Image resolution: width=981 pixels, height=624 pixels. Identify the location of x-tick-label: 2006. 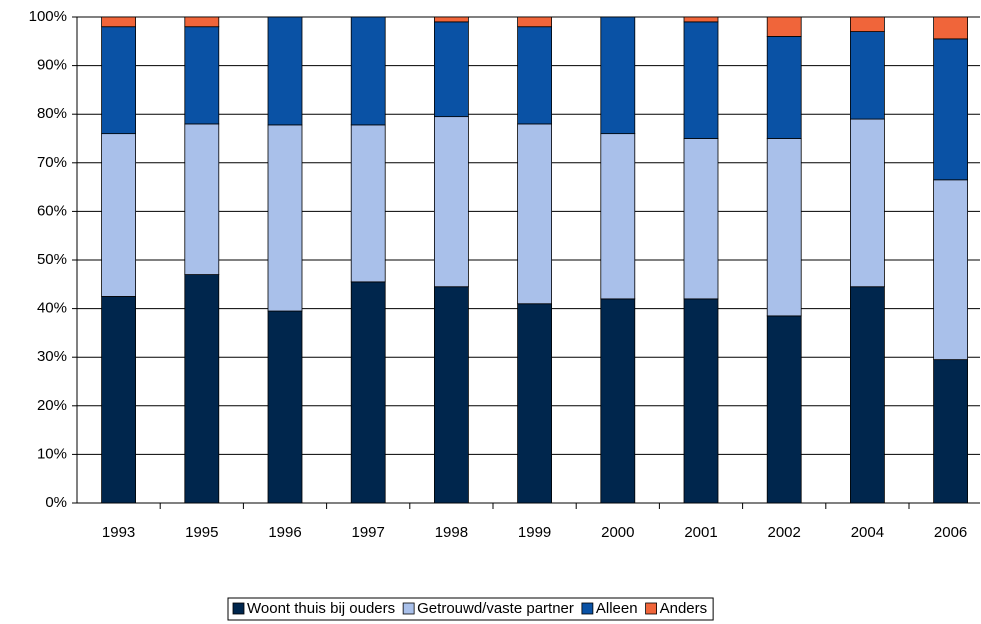
(950, 532).